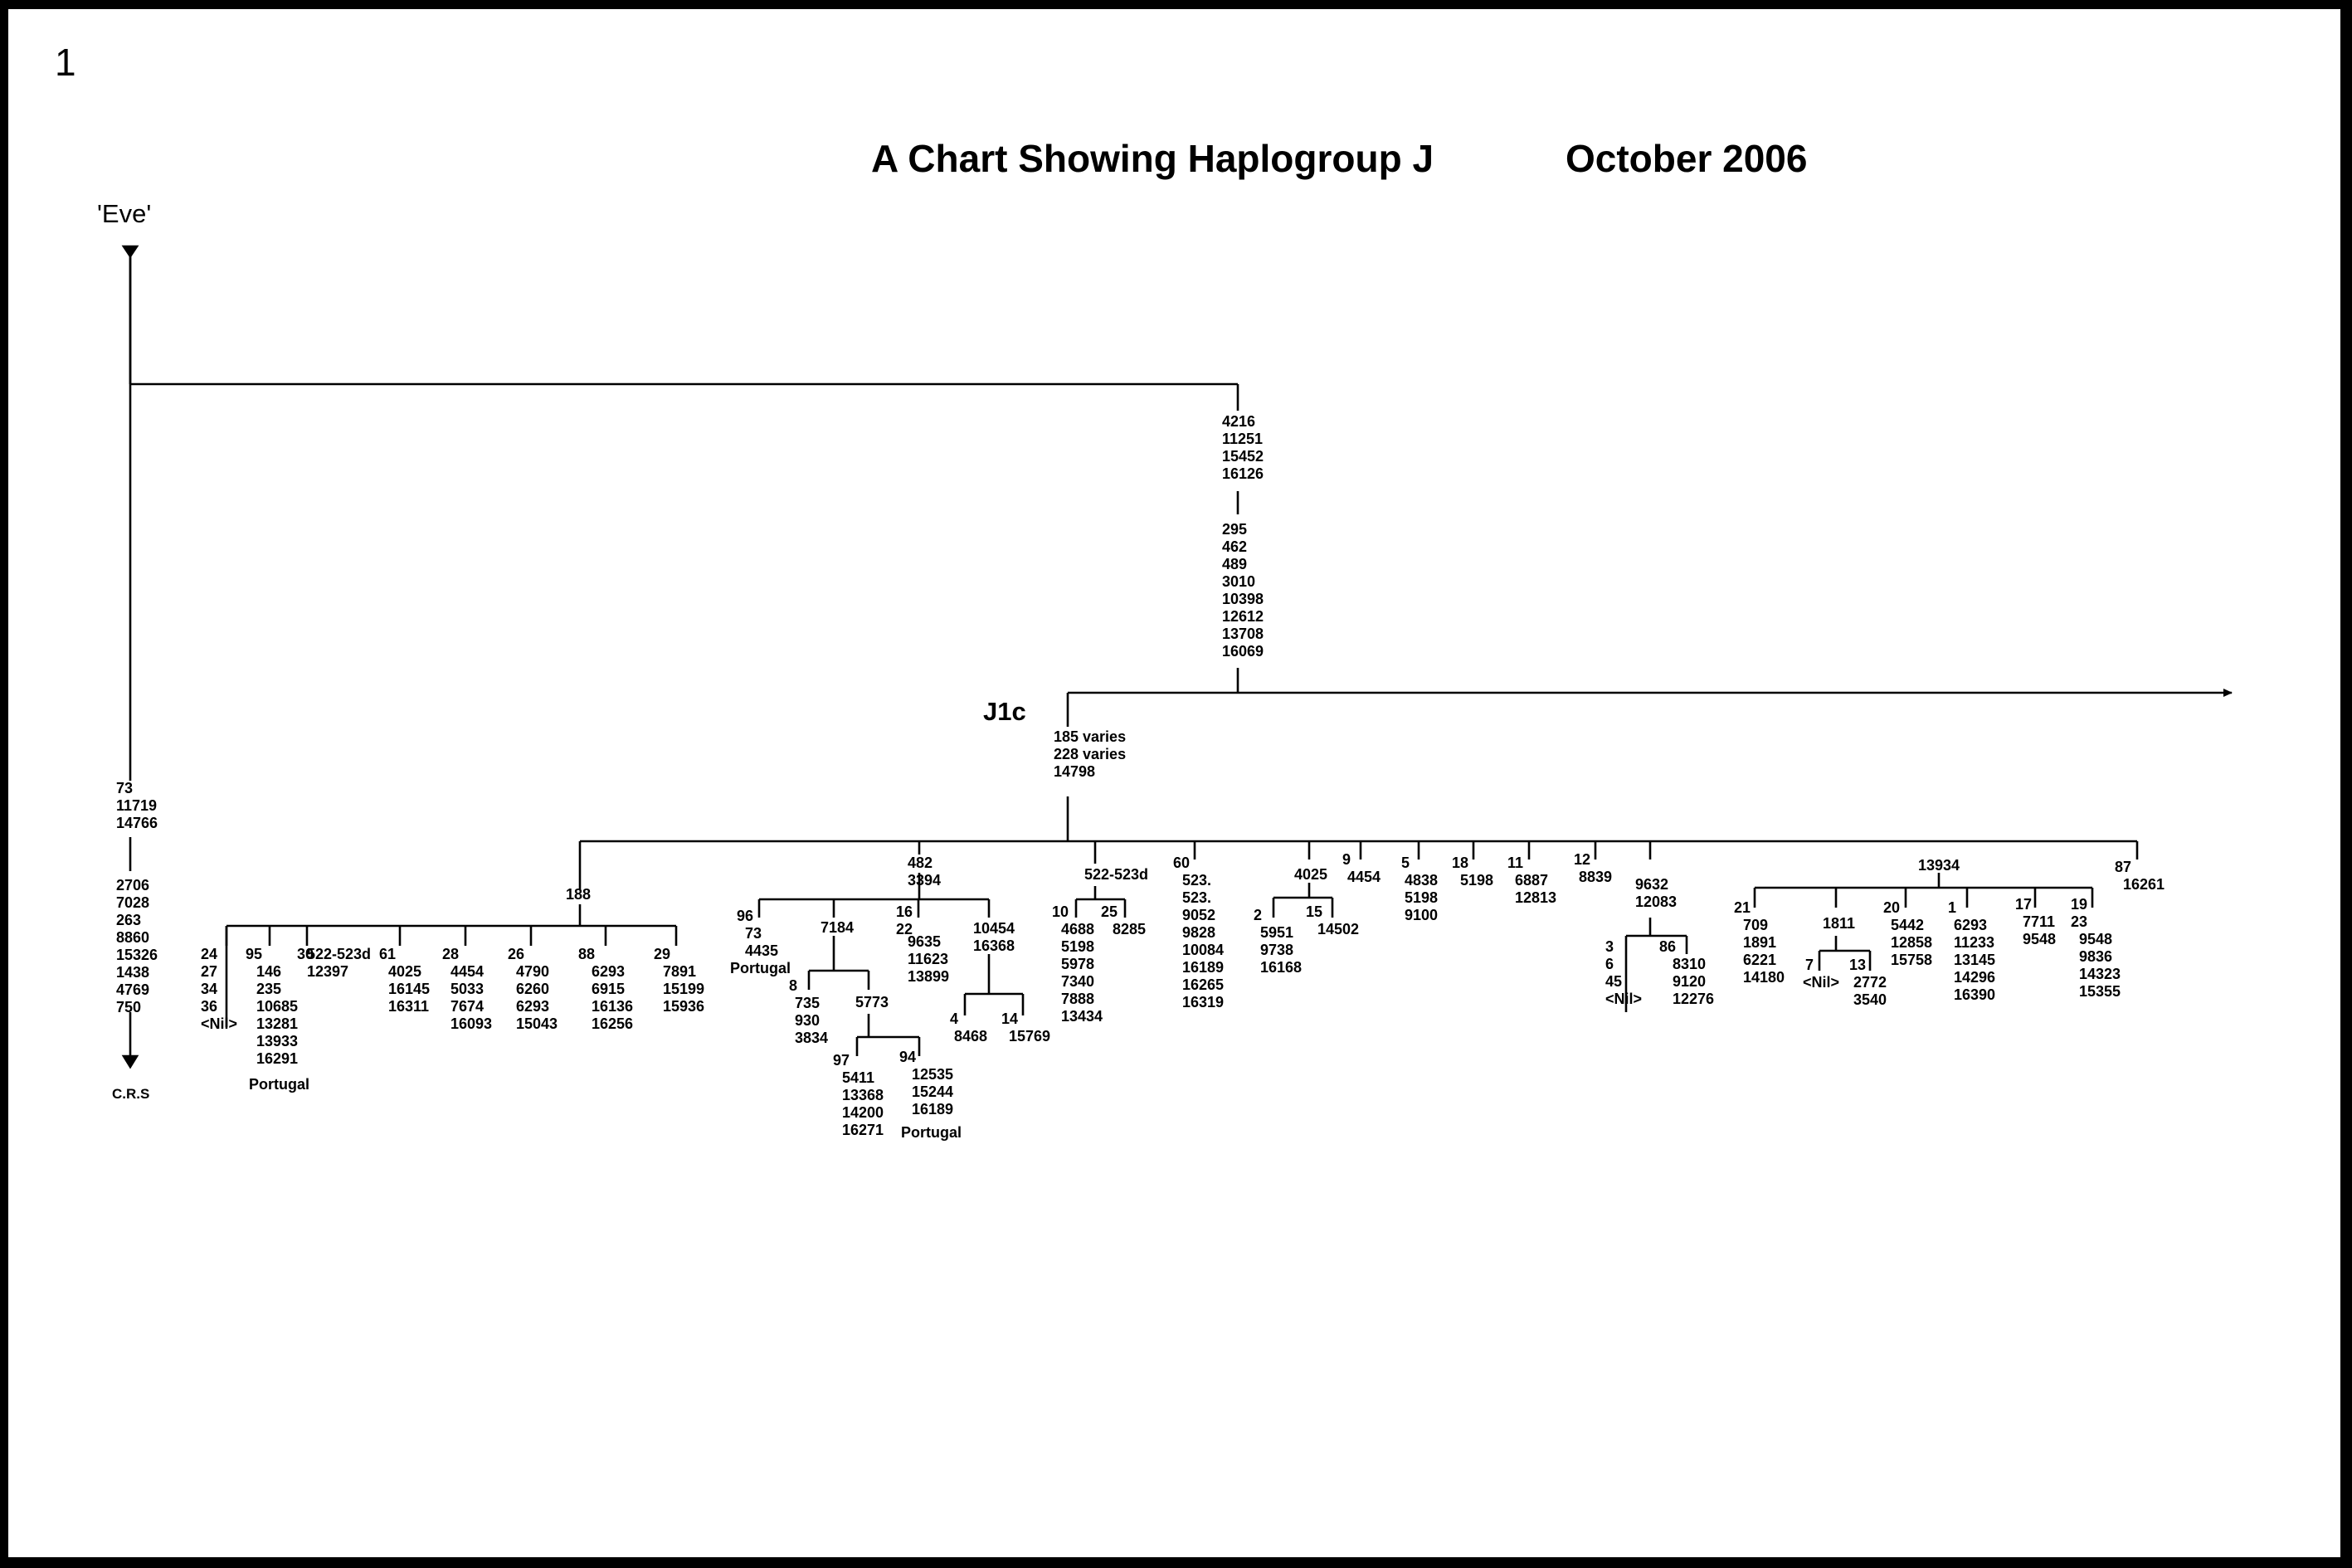 The height and width of the screenshot is (1568, 2352). I want to click on n7-mutations: <Nil>, so click(1821, 982).